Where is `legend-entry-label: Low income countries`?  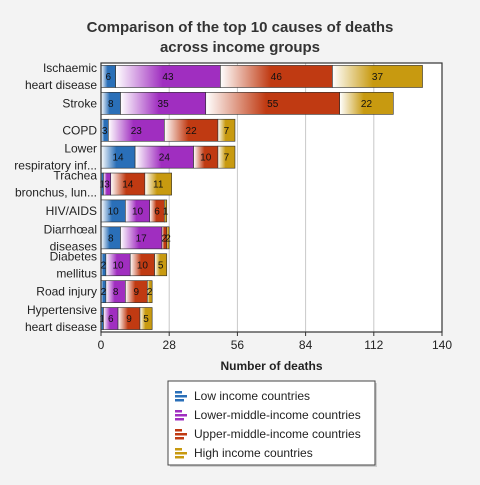
legend-entry-label: Low income countries is located at coordinates (252, 396).